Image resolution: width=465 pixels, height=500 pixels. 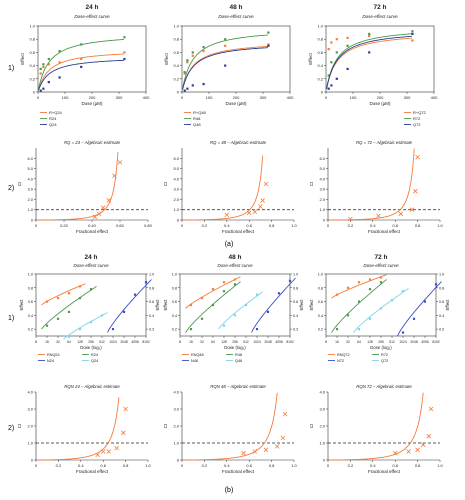 I want to click on fit-curve-RNQ72, so click(x=359, y=286).